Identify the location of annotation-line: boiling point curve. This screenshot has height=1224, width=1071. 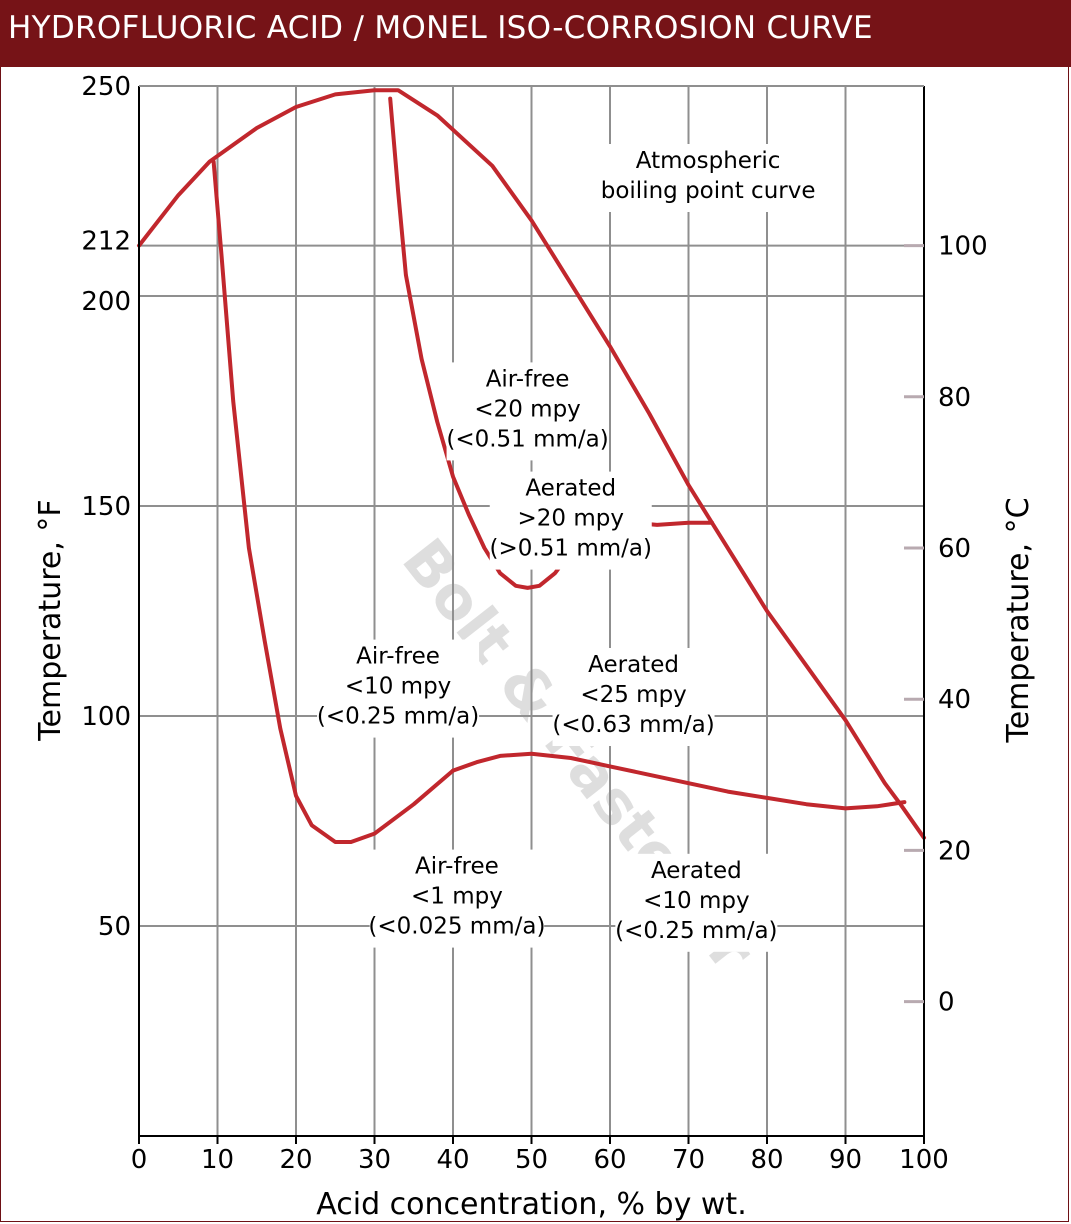
(708, 191).